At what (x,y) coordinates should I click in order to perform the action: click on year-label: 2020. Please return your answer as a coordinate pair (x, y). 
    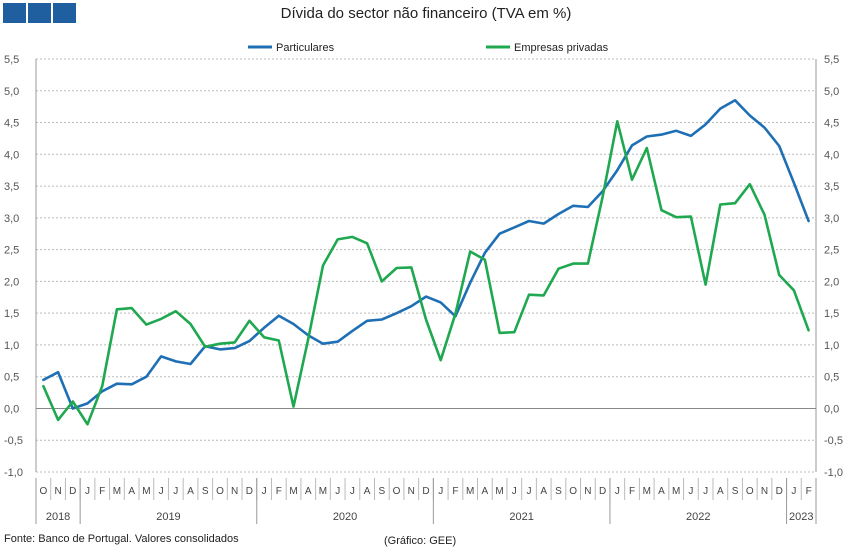
    Looking at the image, I should click on (345, 517).